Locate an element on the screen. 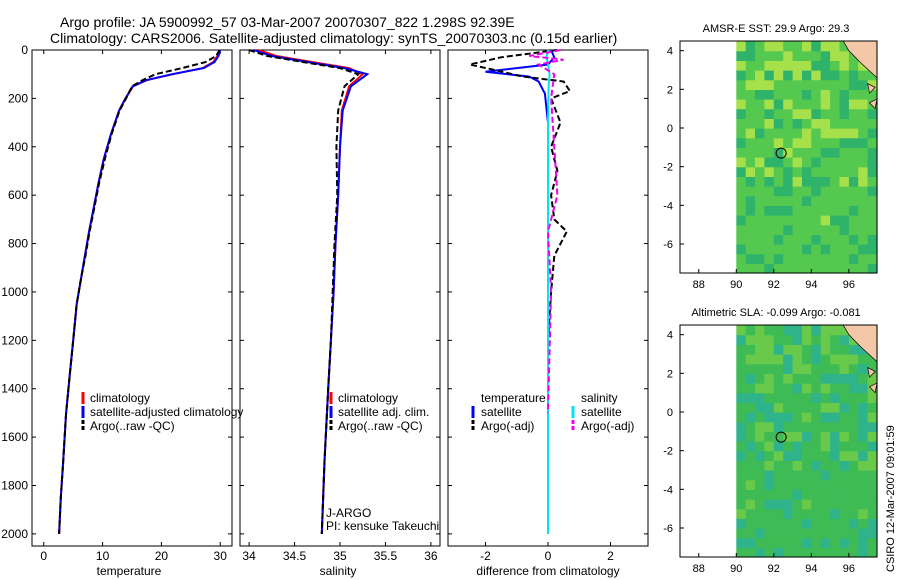 The image size is (900, 580). float-position-marker is located at coordinates (781, 437).